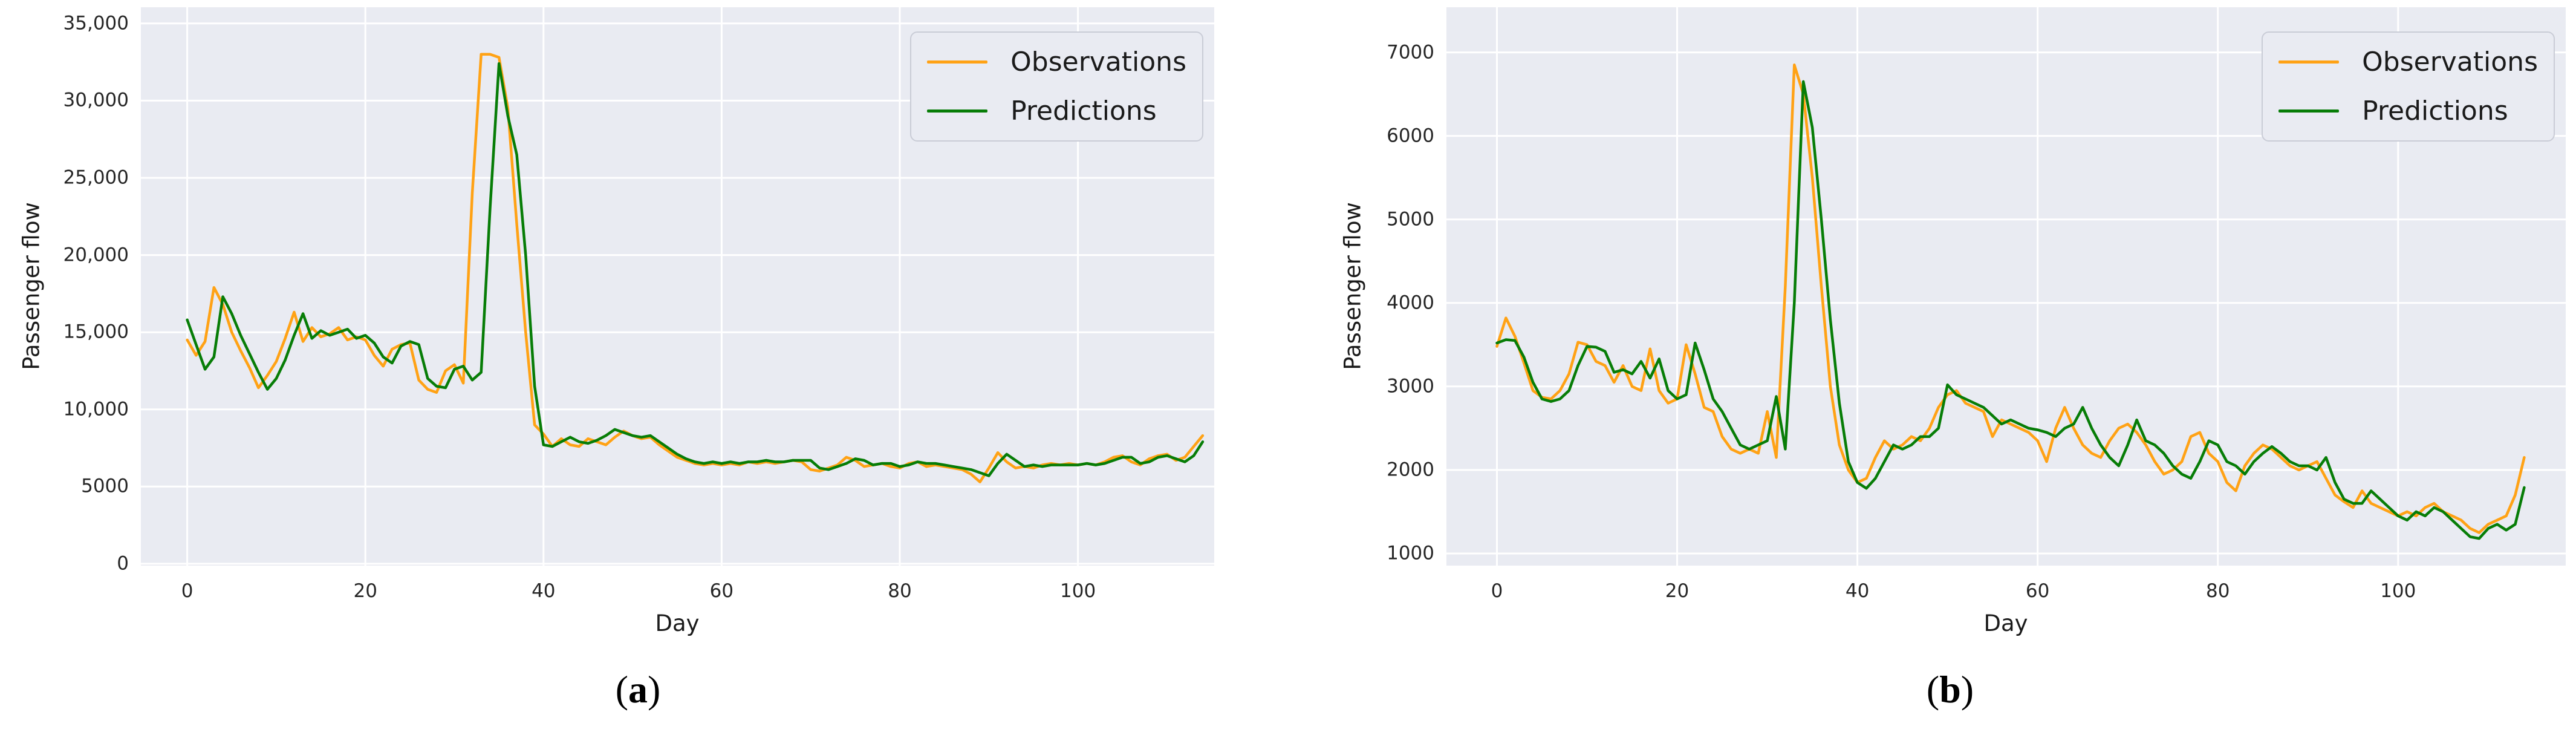  I want to click on y-tick-label-b: 3000, so click(1411, 386).